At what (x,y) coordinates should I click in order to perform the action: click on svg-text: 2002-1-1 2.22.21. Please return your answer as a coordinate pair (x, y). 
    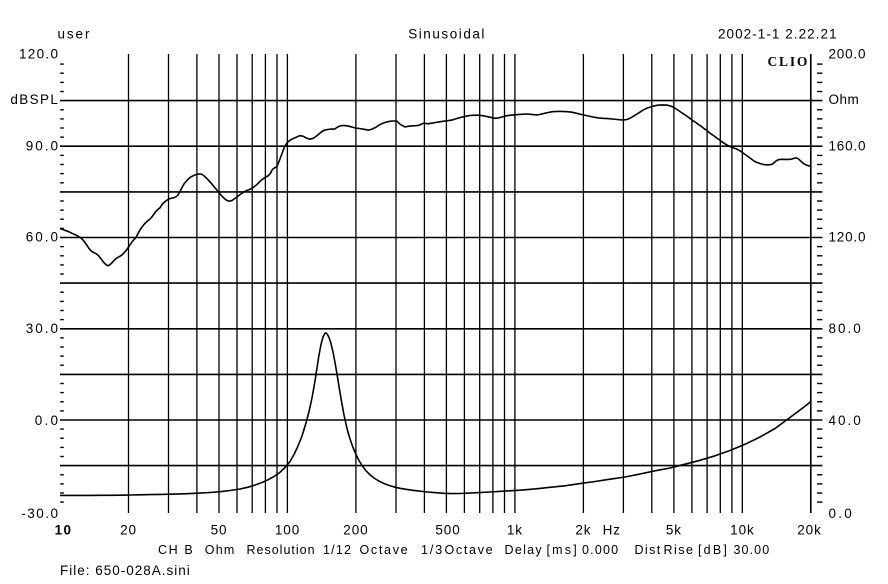
    Looking at the image, I should click on (778, 34).